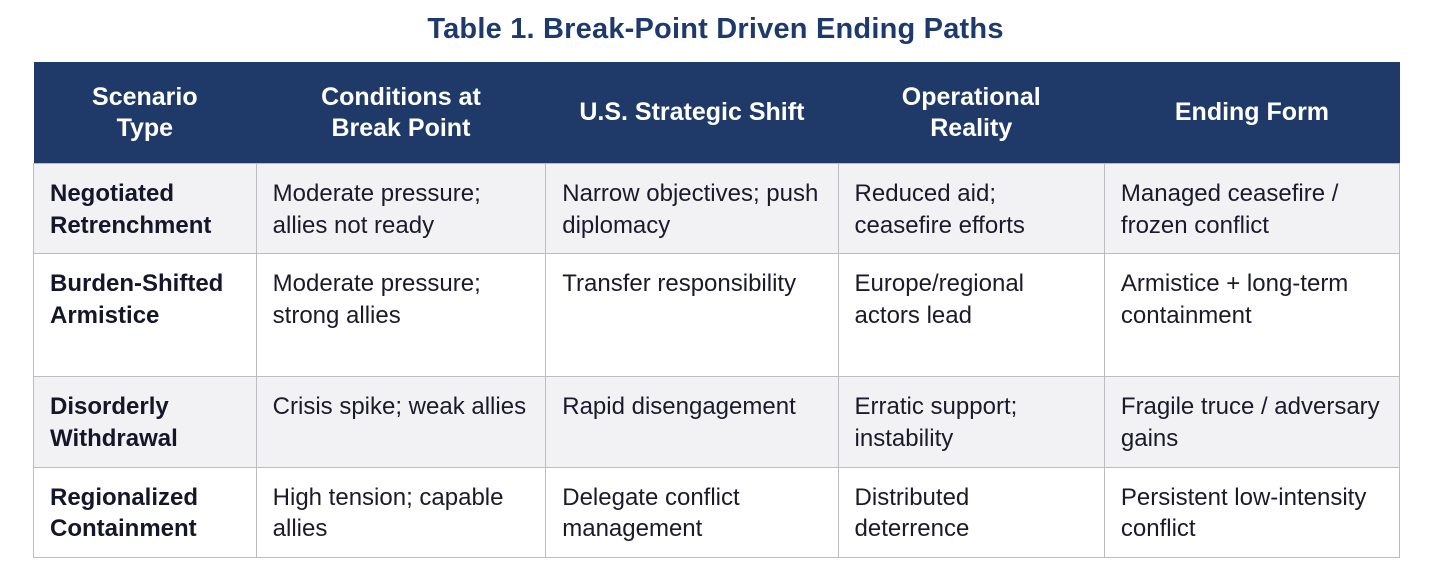  I want to click on cell-strategic-shift: Transfer responsibility, so click(692, 315).